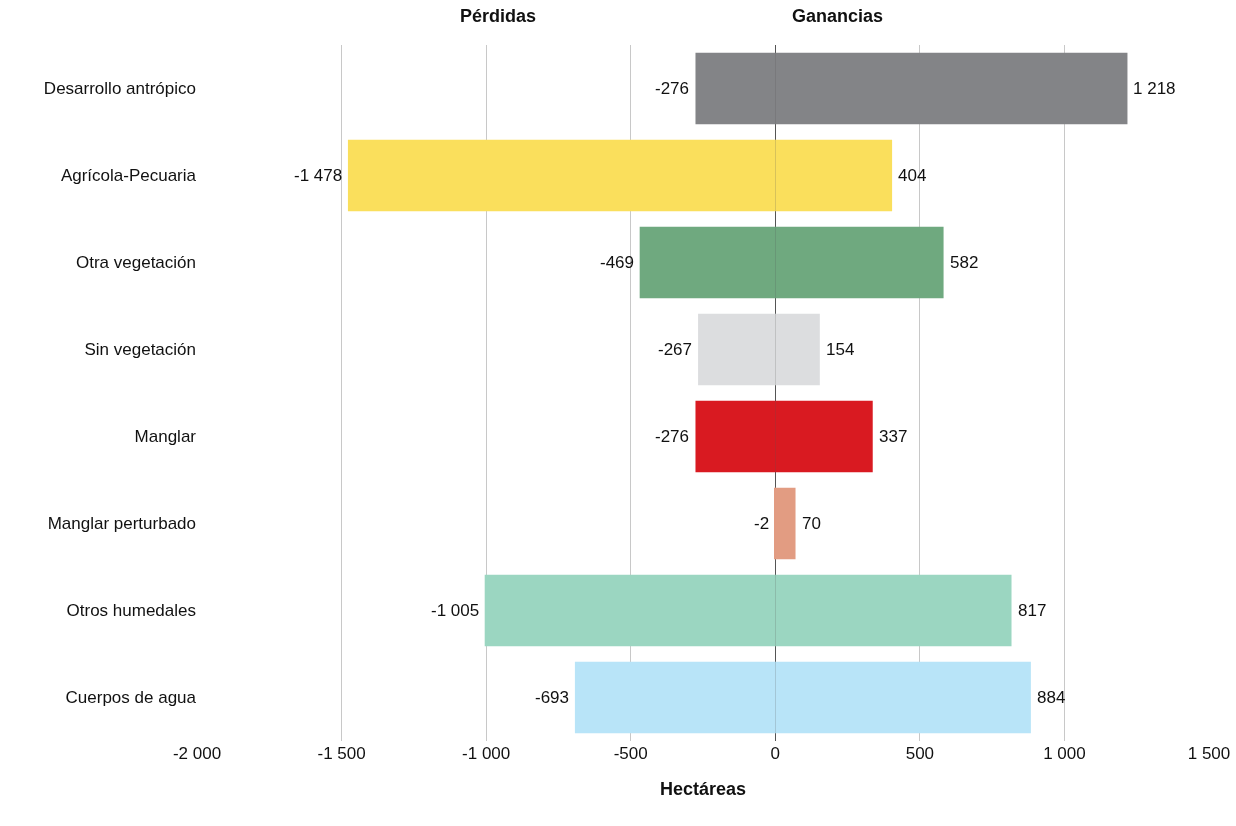 The width and height of the screenshot is (1236, 826). Describe the element at coordinates (912, 175) in the screenshot. I see `data-label: 404` at that location.